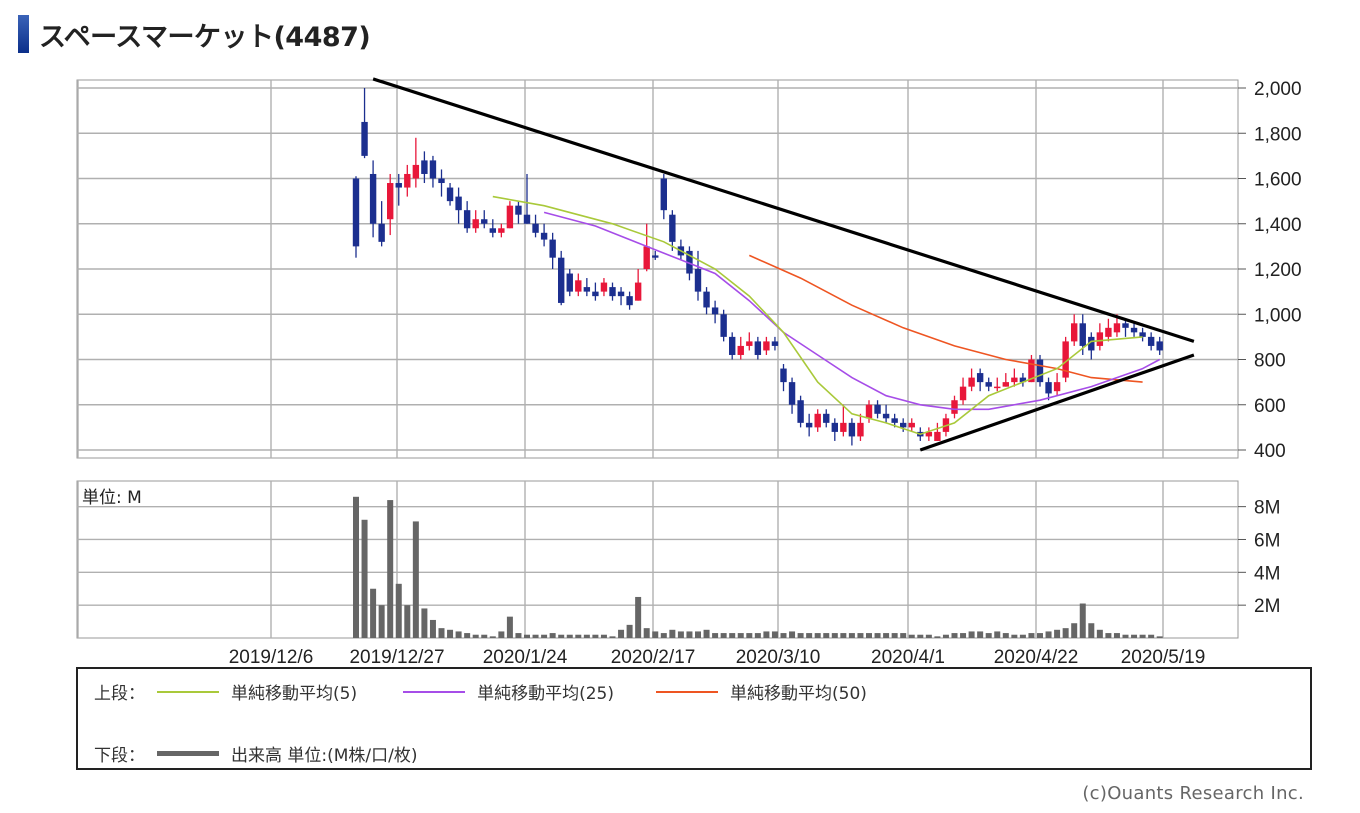  I want to click on volume-tick-label: 6M, so click(1267, 540).